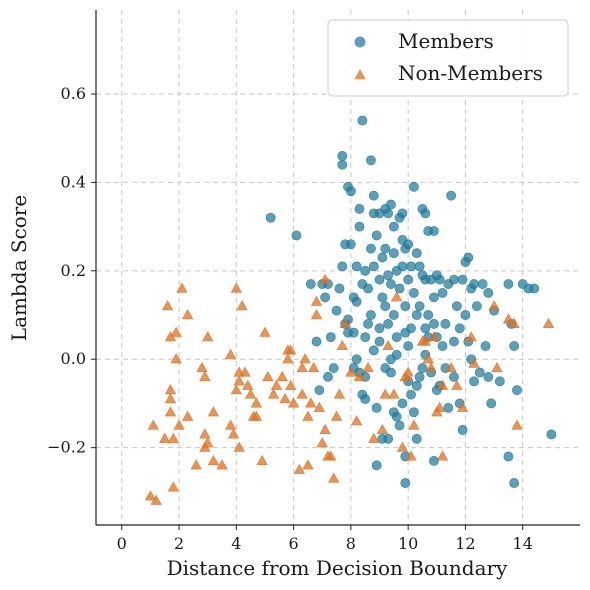  I want to click on legend-marker-non-members, so click(360, 74).